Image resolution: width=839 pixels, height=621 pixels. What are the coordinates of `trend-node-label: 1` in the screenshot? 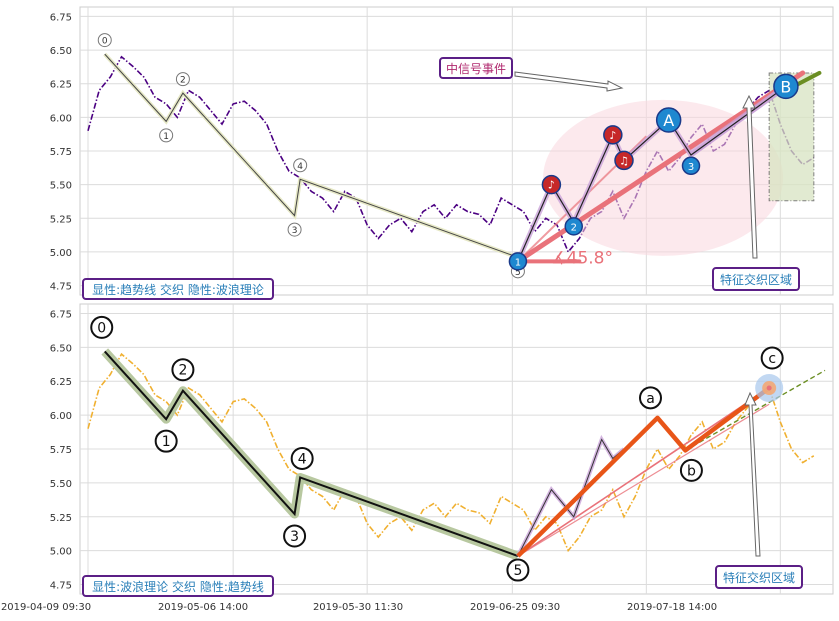 It's located at (518, 262).